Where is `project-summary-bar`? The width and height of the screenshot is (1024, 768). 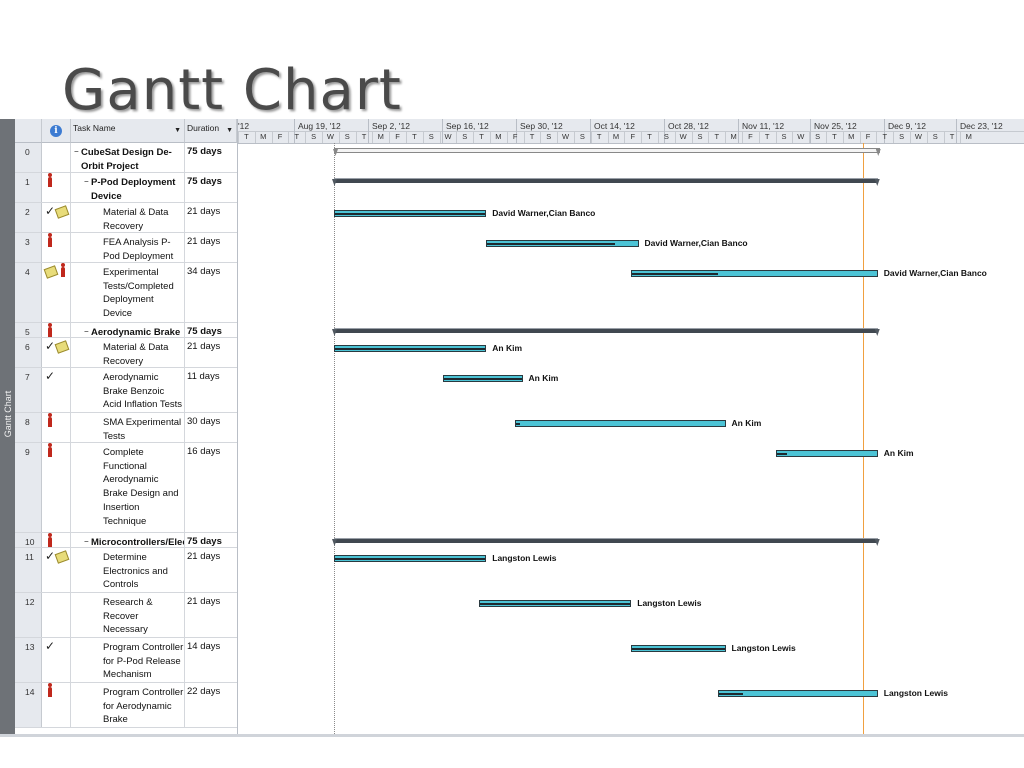
project-summary-bar is located at coordinates (607, 150).